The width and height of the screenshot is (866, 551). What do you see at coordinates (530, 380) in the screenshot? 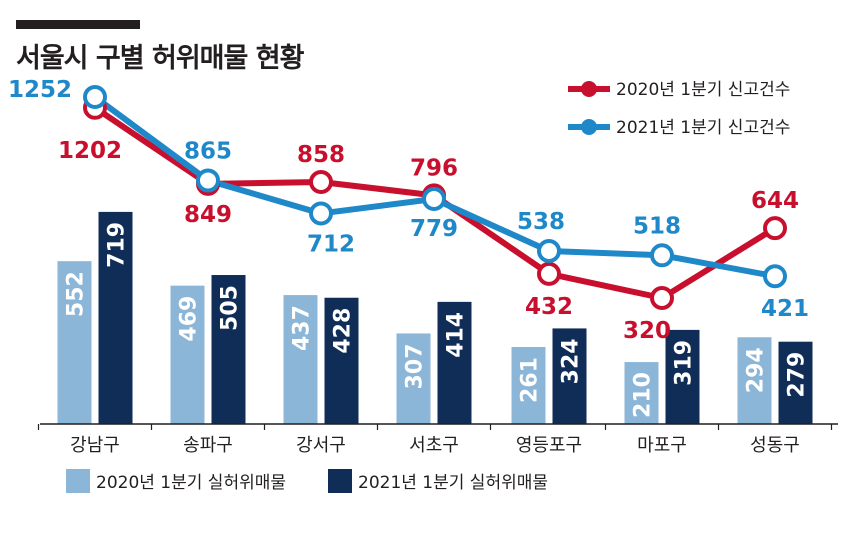
I see `bar-value-label: 261` at bounding box center [530, 380].